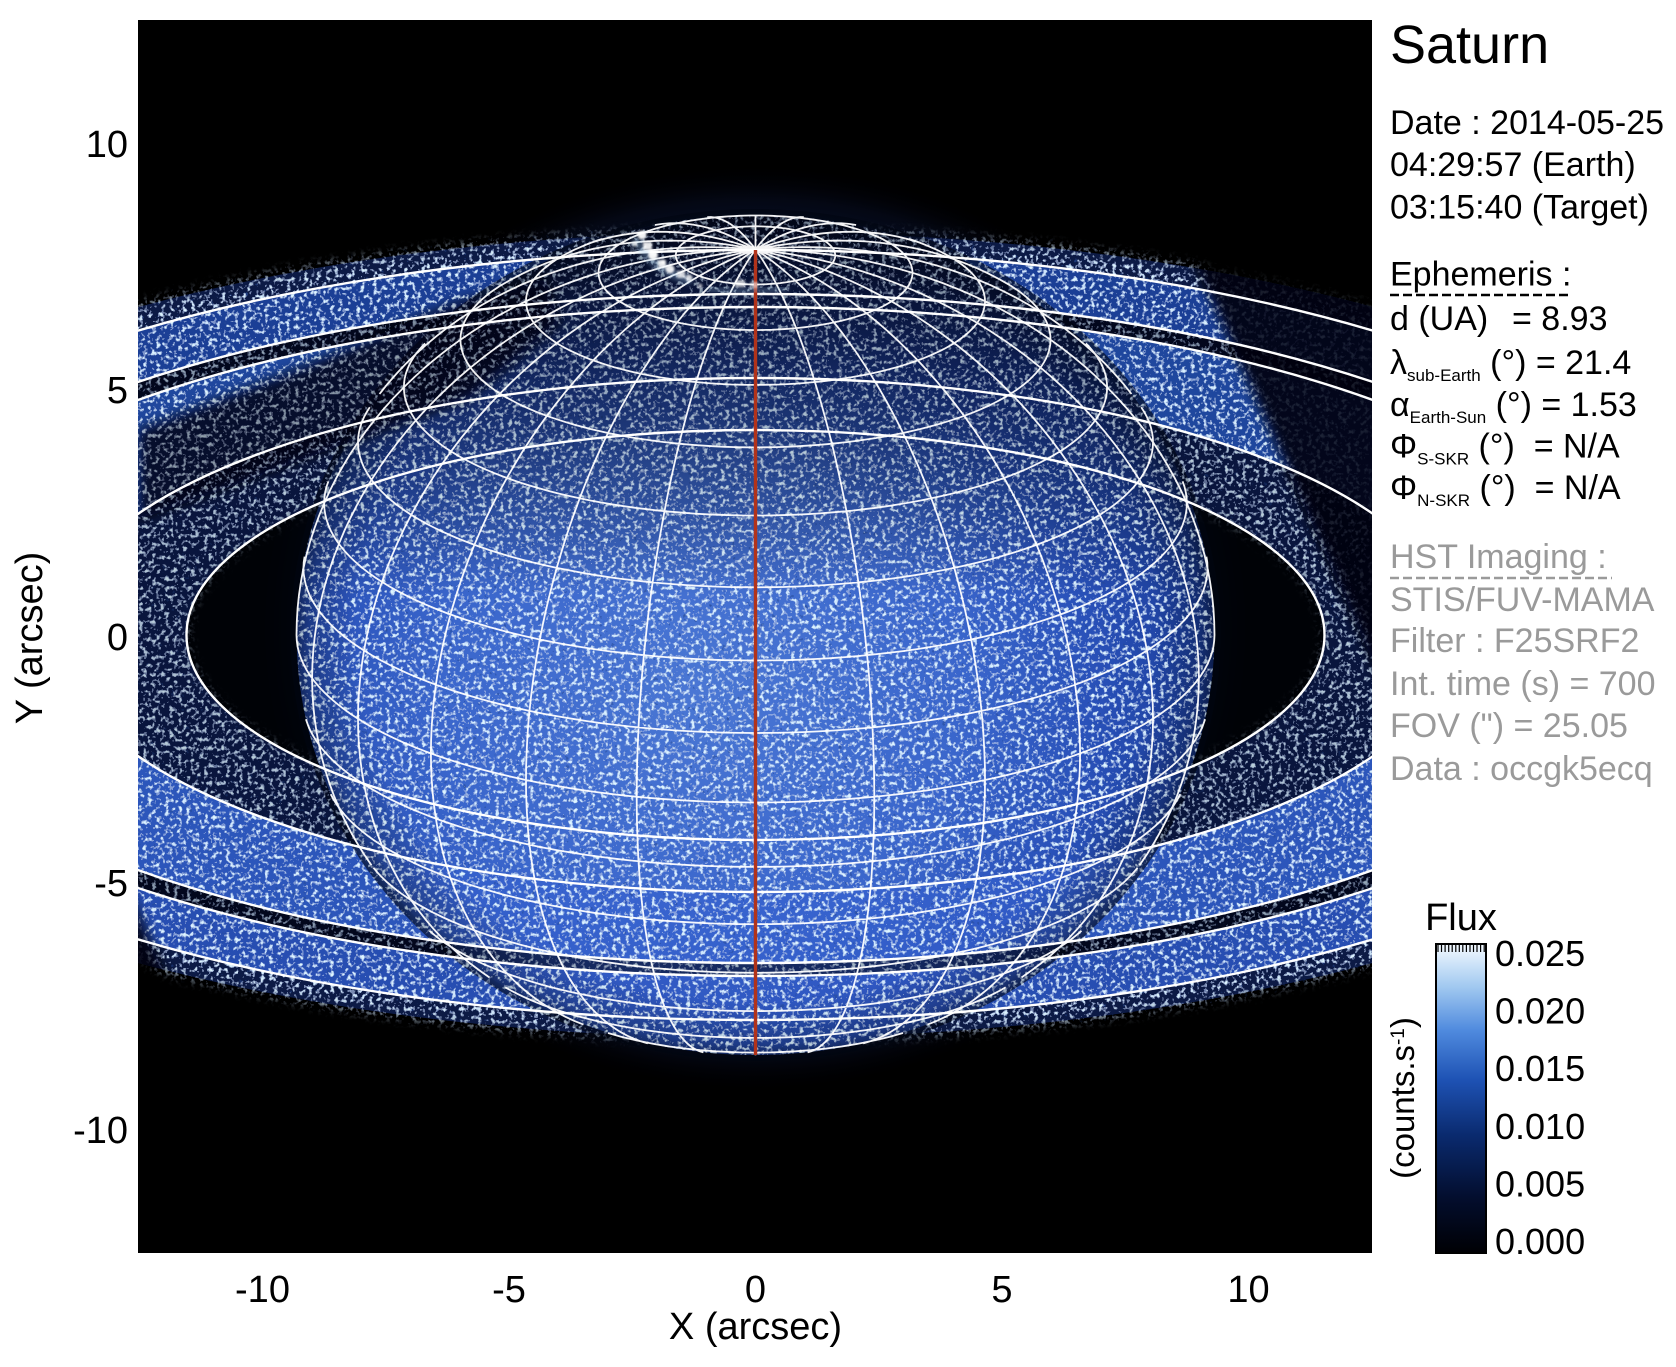 The height and width of the screenshot is (1367, 1676). What do you see at coordinates (1461, 918) in the screenshot?
I see `svg-text: Flux` at bounding box center [1461, 918].